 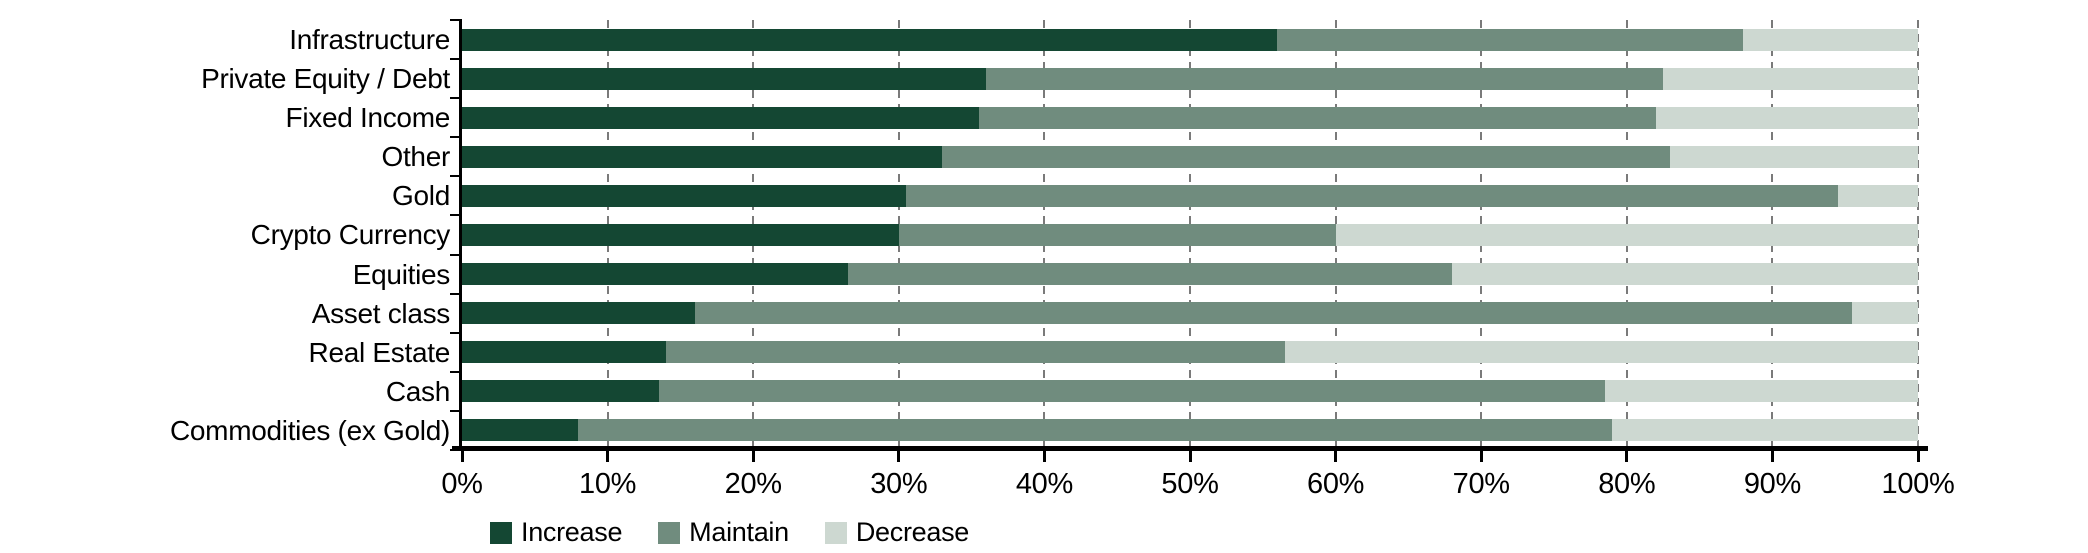 I want to click on x-axis-tick-0%, so click(x=462, y=454).